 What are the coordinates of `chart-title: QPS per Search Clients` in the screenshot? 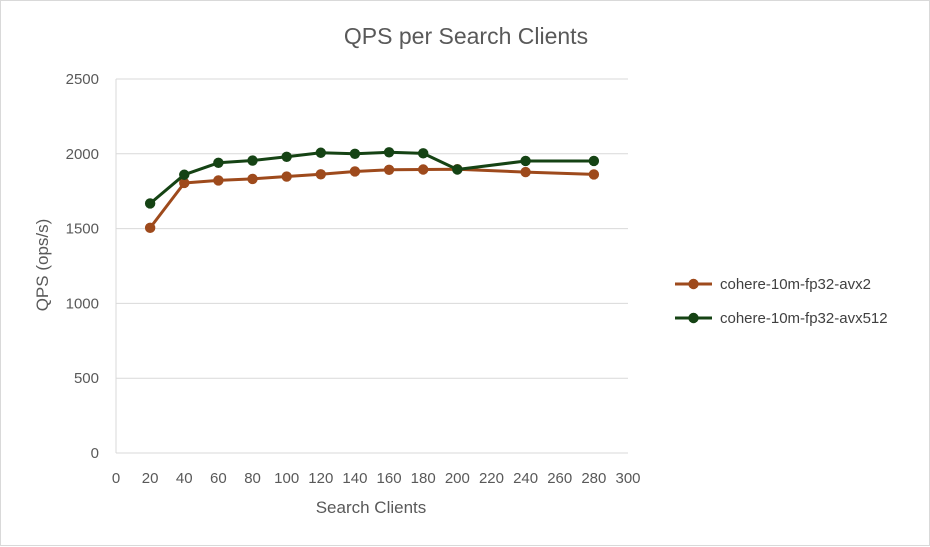 It's located at (466, 36).